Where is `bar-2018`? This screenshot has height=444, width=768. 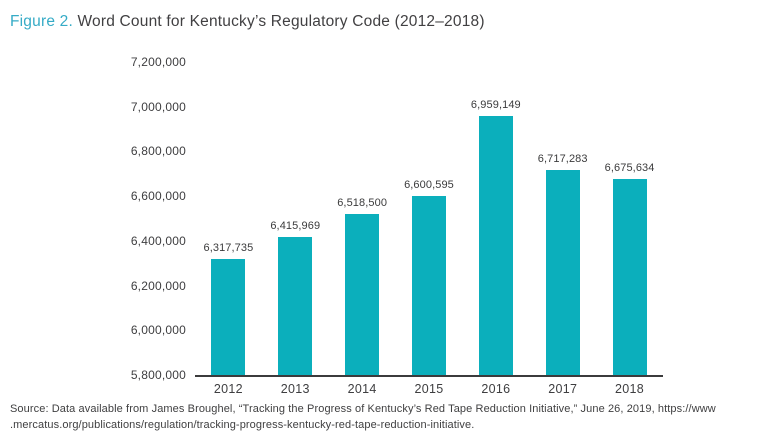 bar-2018 is located at coordinates (629, 277).